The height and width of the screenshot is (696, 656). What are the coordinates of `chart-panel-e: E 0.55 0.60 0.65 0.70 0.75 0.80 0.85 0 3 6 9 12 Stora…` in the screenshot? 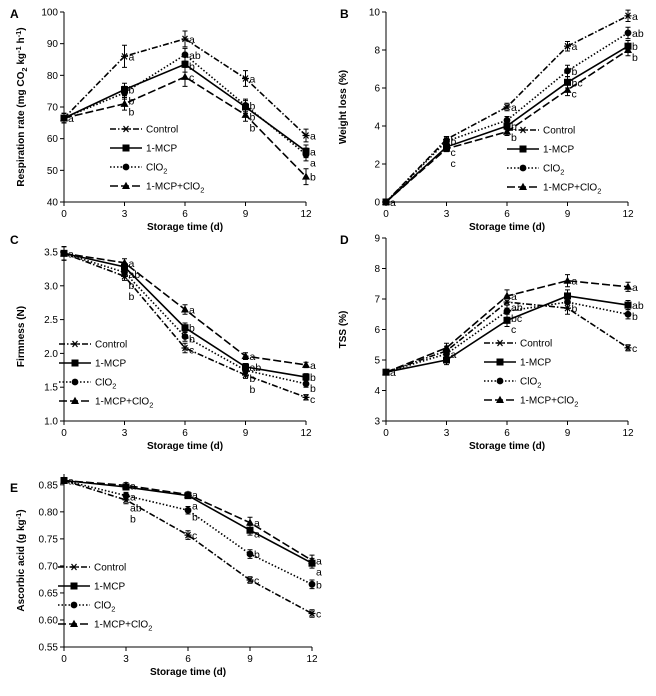 It's located at (166, 576).